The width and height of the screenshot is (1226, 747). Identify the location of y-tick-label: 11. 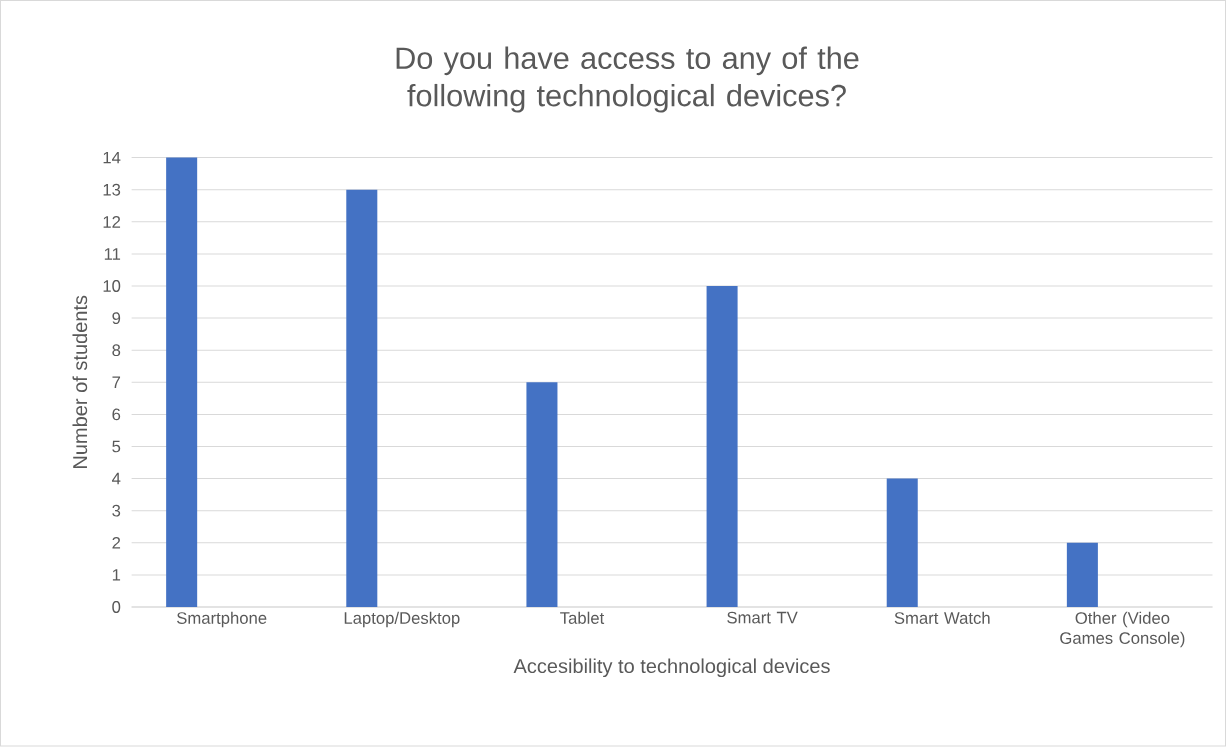
(112, 254).